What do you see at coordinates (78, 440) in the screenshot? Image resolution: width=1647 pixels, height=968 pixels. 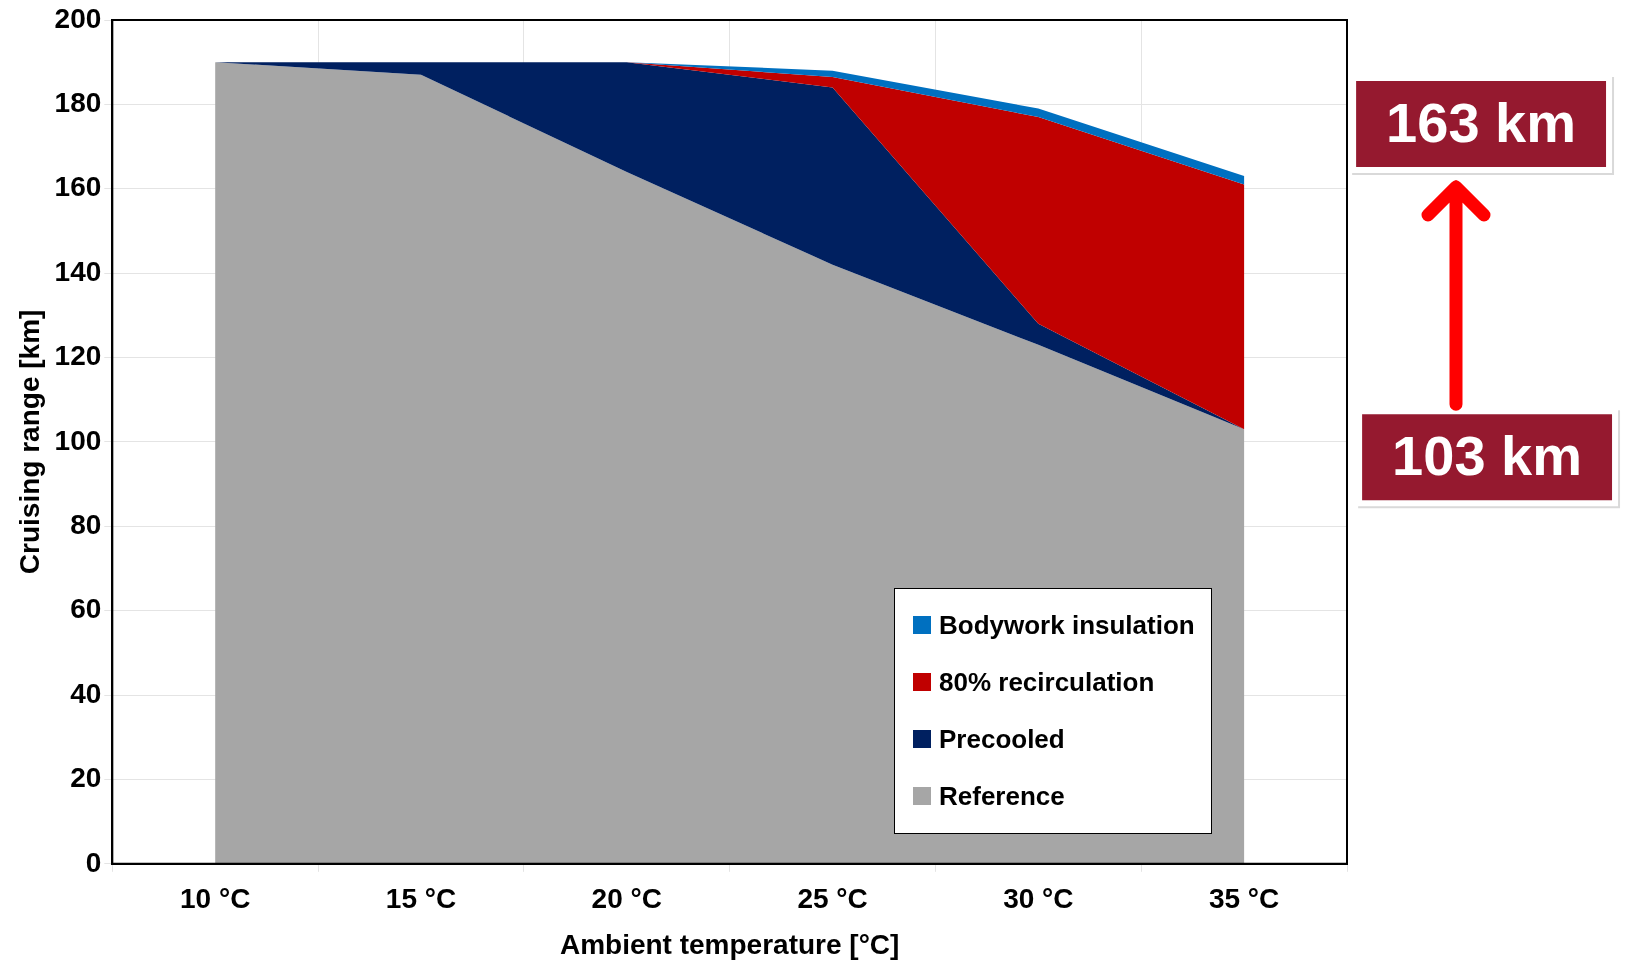 I see `y-tick-label: 100` at bounding box center [78, 440].